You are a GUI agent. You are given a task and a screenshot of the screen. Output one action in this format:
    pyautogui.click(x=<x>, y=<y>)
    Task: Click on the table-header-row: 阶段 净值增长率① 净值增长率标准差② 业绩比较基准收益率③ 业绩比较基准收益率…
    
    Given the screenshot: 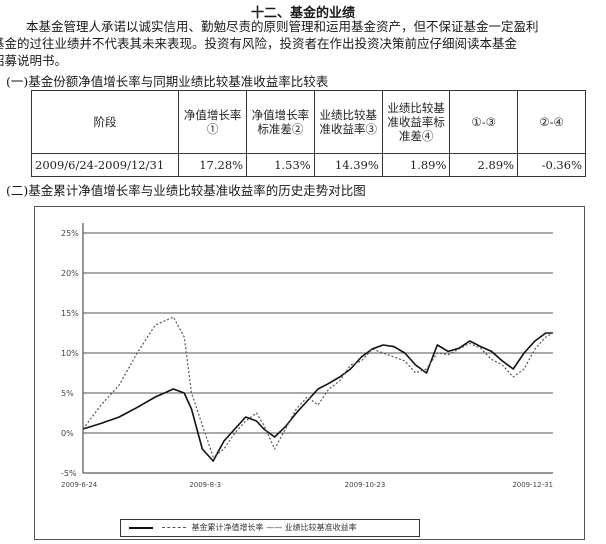 What is the action you would take?
    pyautogui.click(x=308, y=122)
    